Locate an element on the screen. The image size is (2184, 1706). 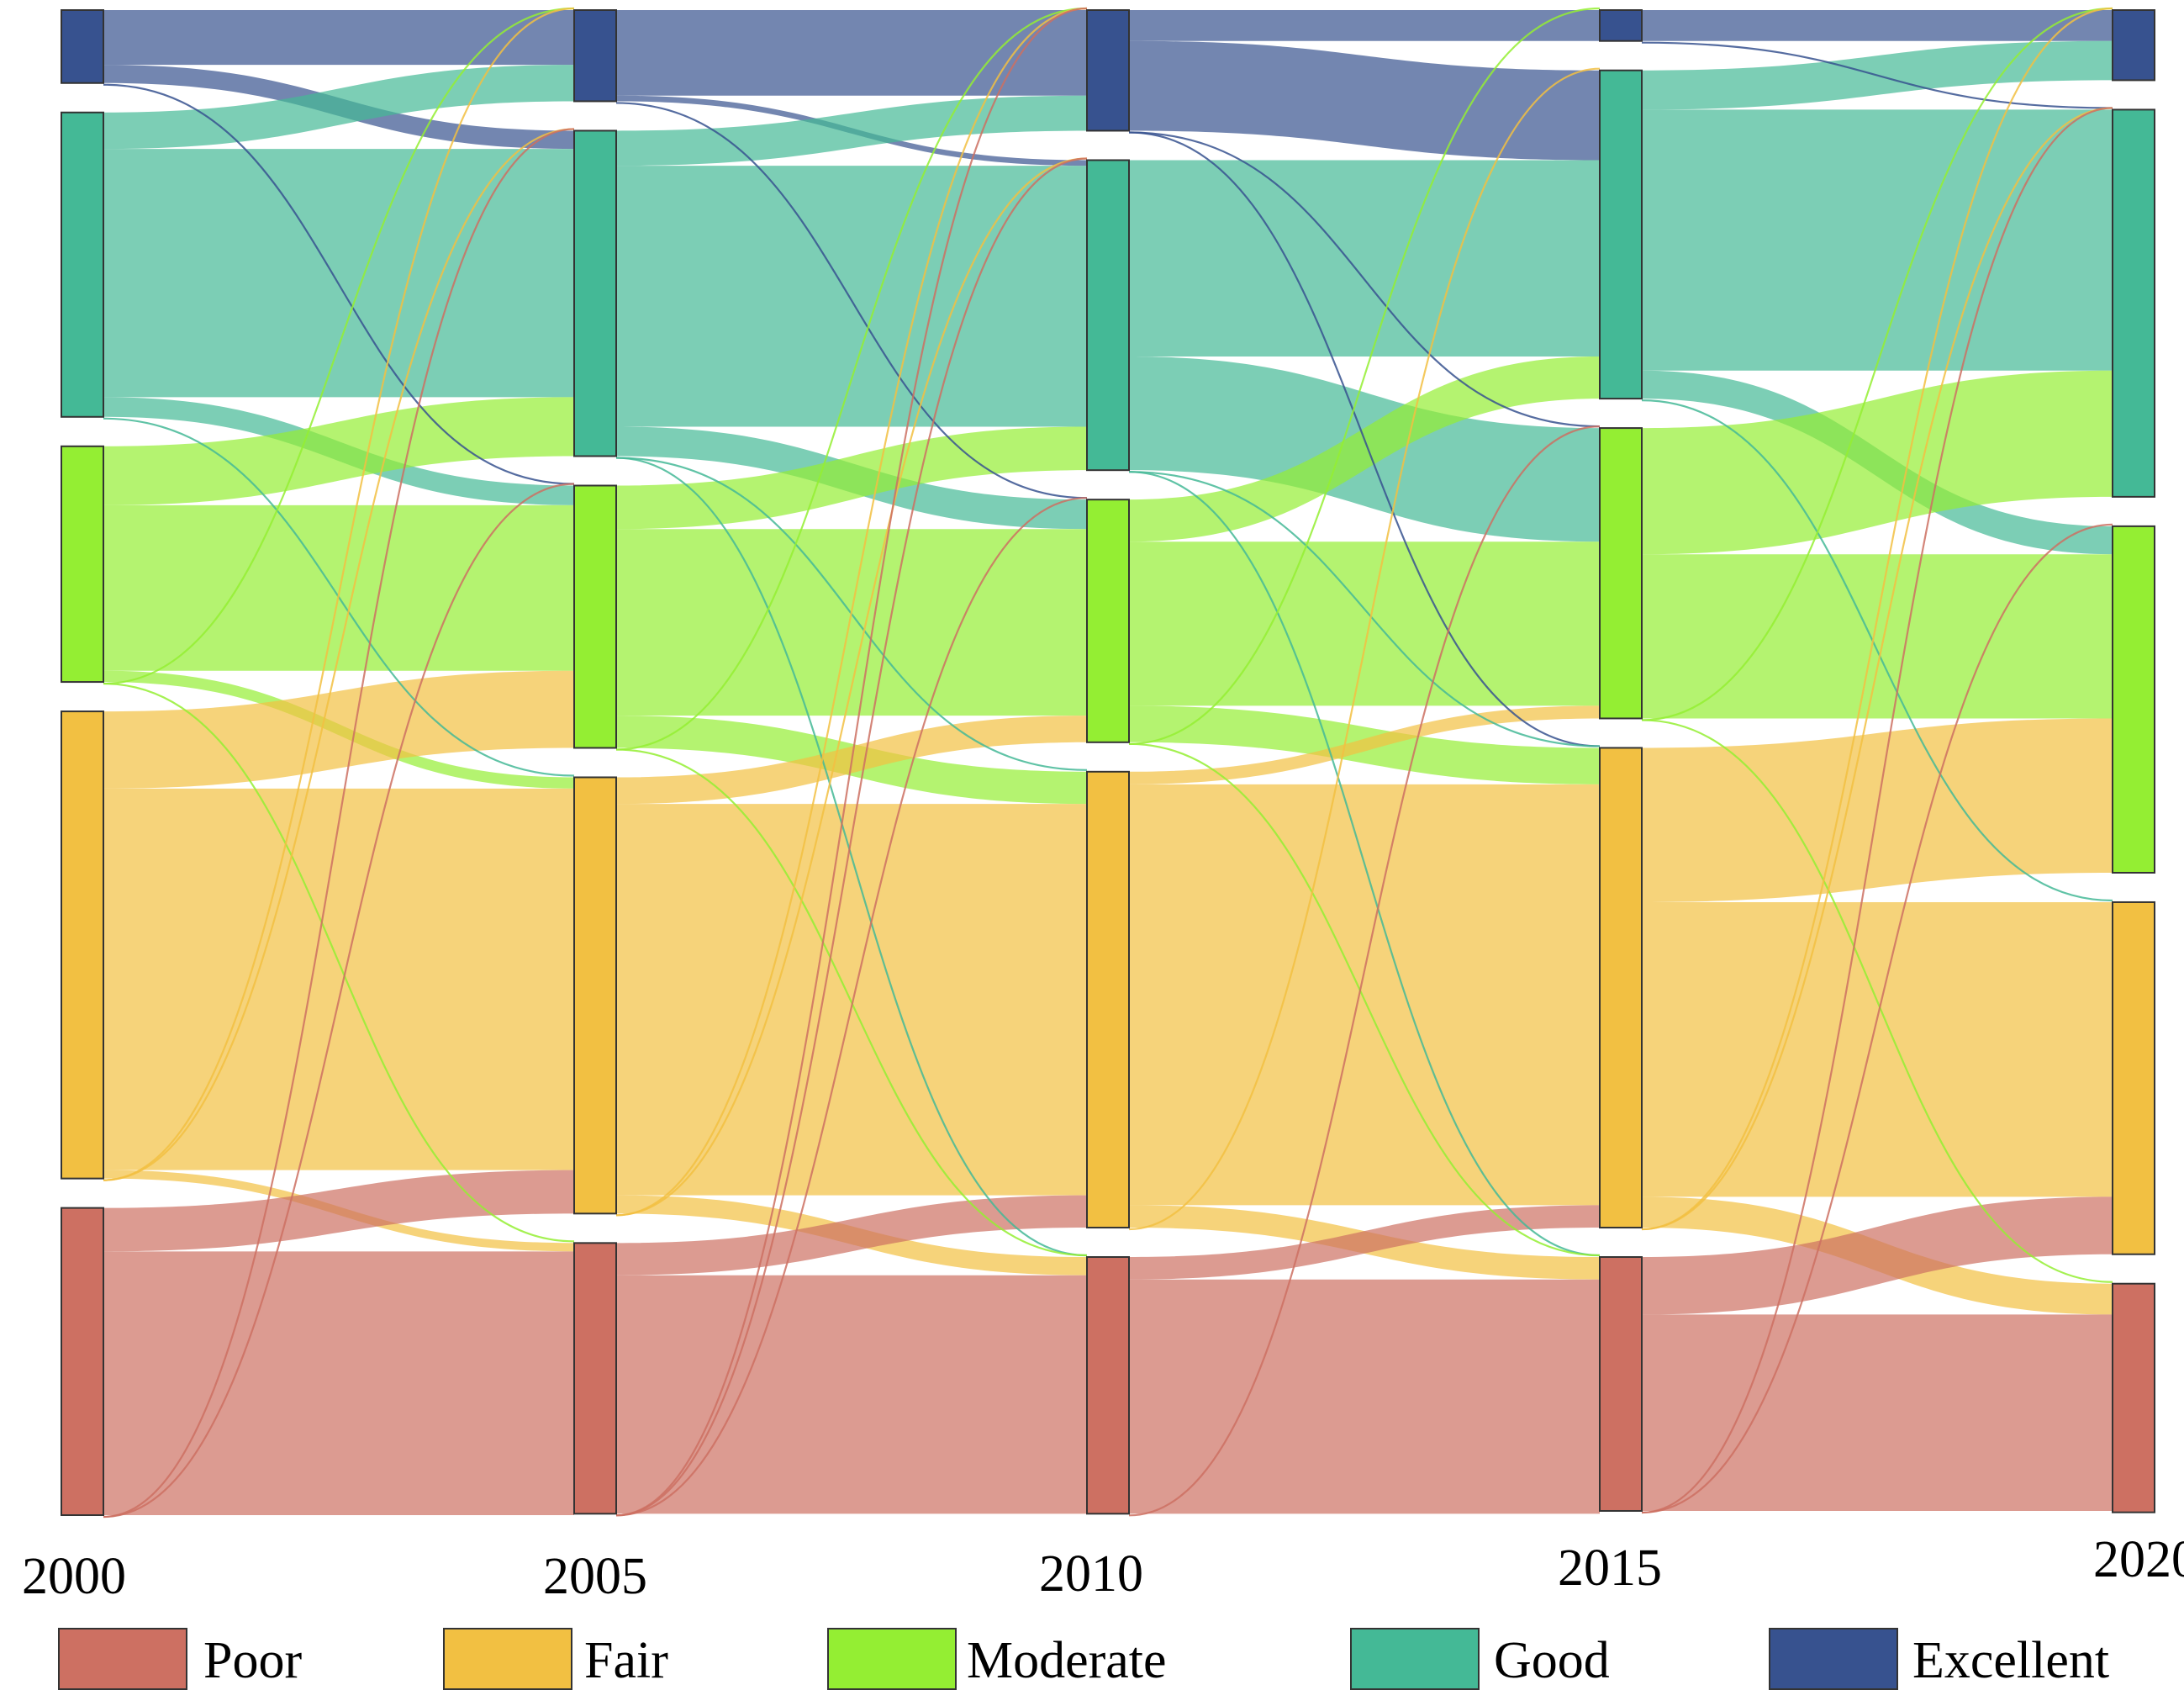
flow-2005-good-to-2010-excellent is located at coordinates (852, 131).